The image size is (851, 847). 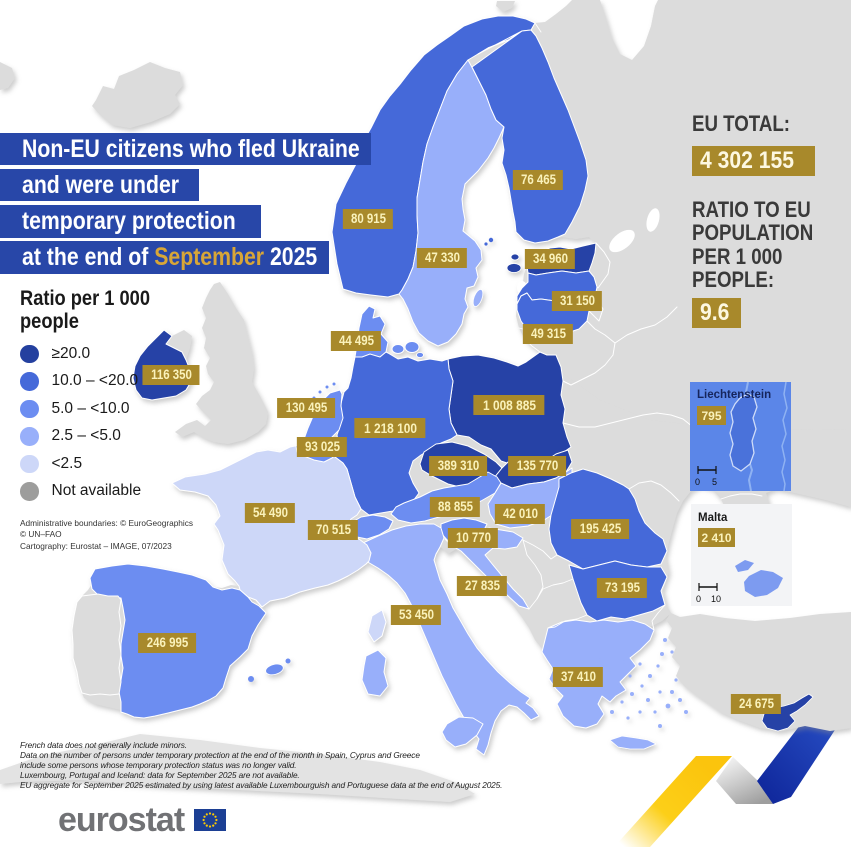 What do you see at coordinates (713, 518) in the screenshot?
I see `svg-text: Malta` at bounding box center [713, 518].